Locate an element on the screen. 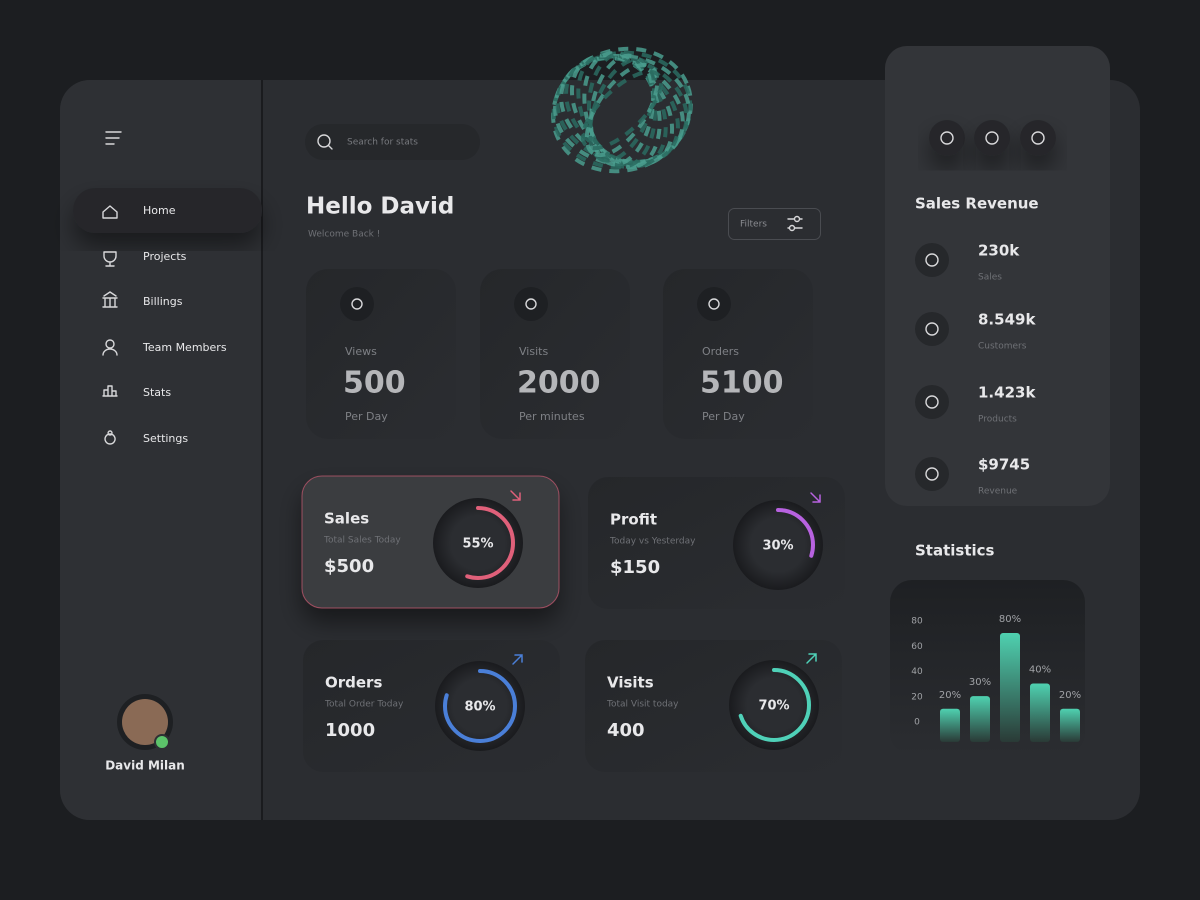  nav-label: Projects is located at coordinates (165, 256).